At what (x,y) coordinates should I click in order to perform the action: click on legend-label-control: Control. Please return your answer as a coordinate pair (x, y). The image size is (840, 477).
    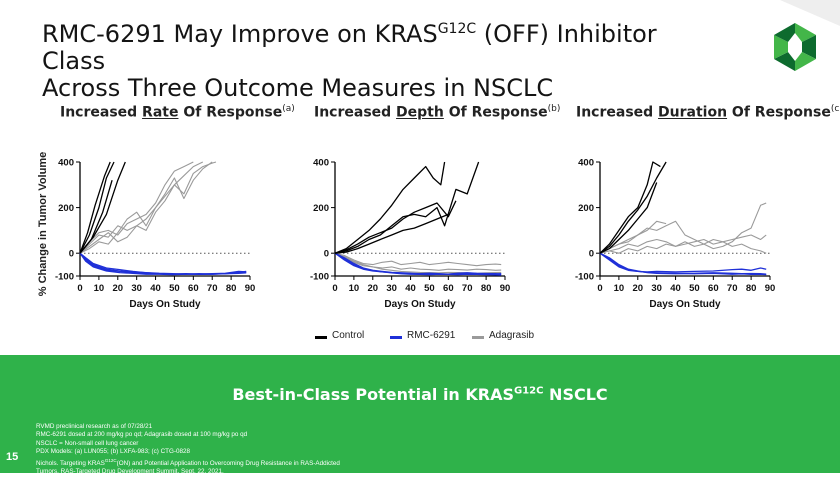
    Looking at the image, I should click on (348, 335).